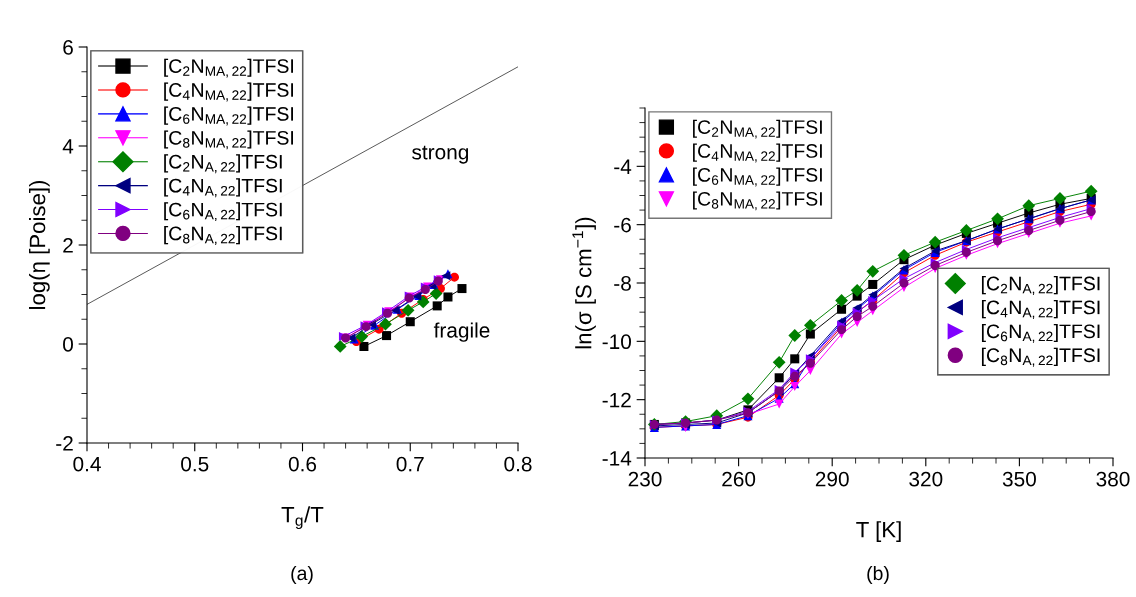 Image resolution: width=1136 pixels, height=597 pixels. What do you see at coordinates (68, 245) in the screenshot?
I see `y-tick-label: 2` at bounding box center [68, 245].